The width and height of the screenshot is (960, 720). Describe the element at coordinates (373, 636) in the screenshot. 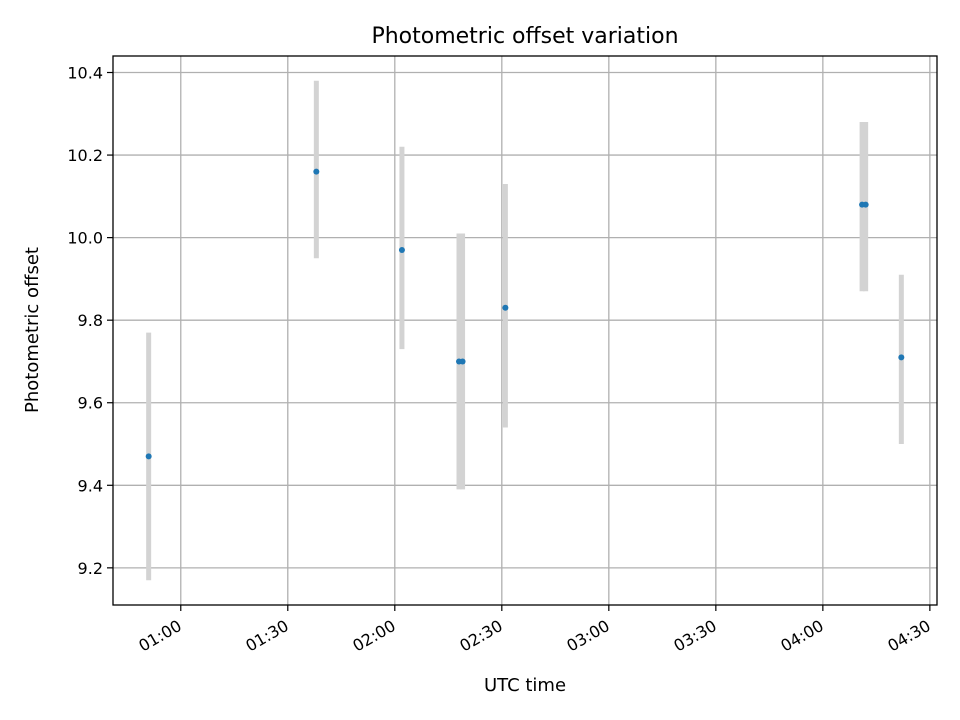

I see `x-tick-label: 02:00` at that location.